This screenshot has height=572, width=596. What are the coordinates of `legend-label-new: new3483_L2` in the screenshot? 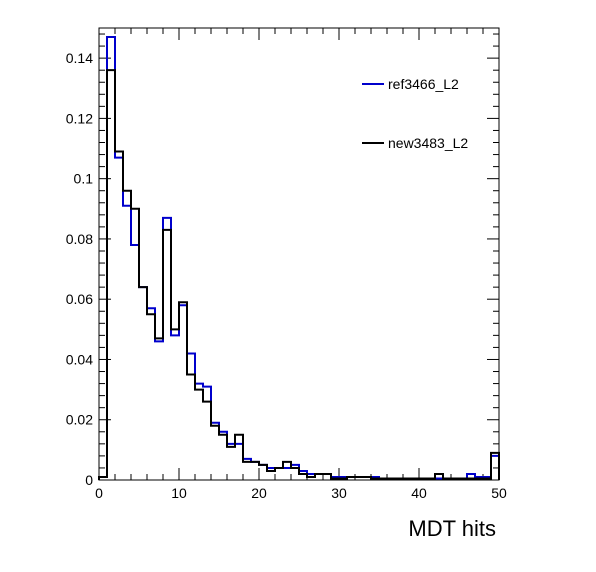 It's located at (428, 143).